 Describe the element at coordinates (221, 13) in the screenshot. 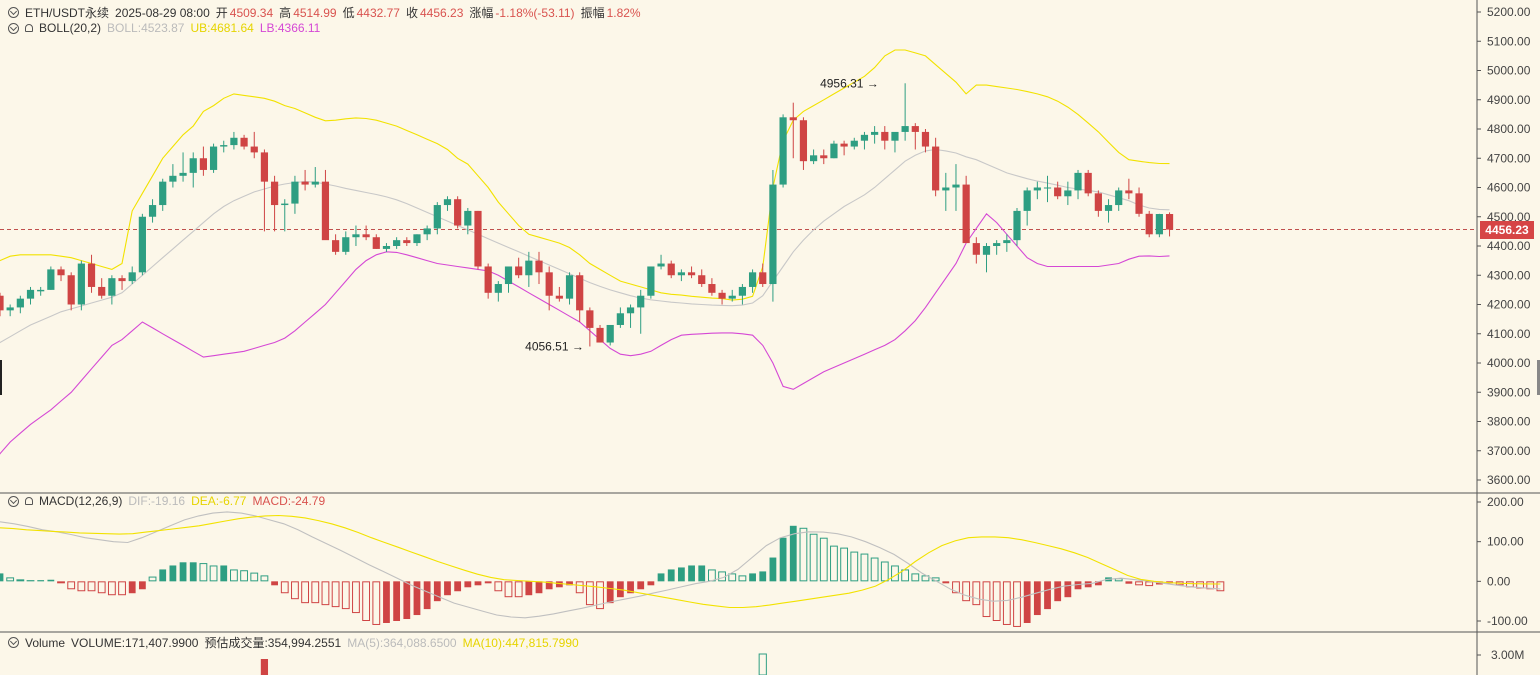

I see `open-label: 开` at that location.